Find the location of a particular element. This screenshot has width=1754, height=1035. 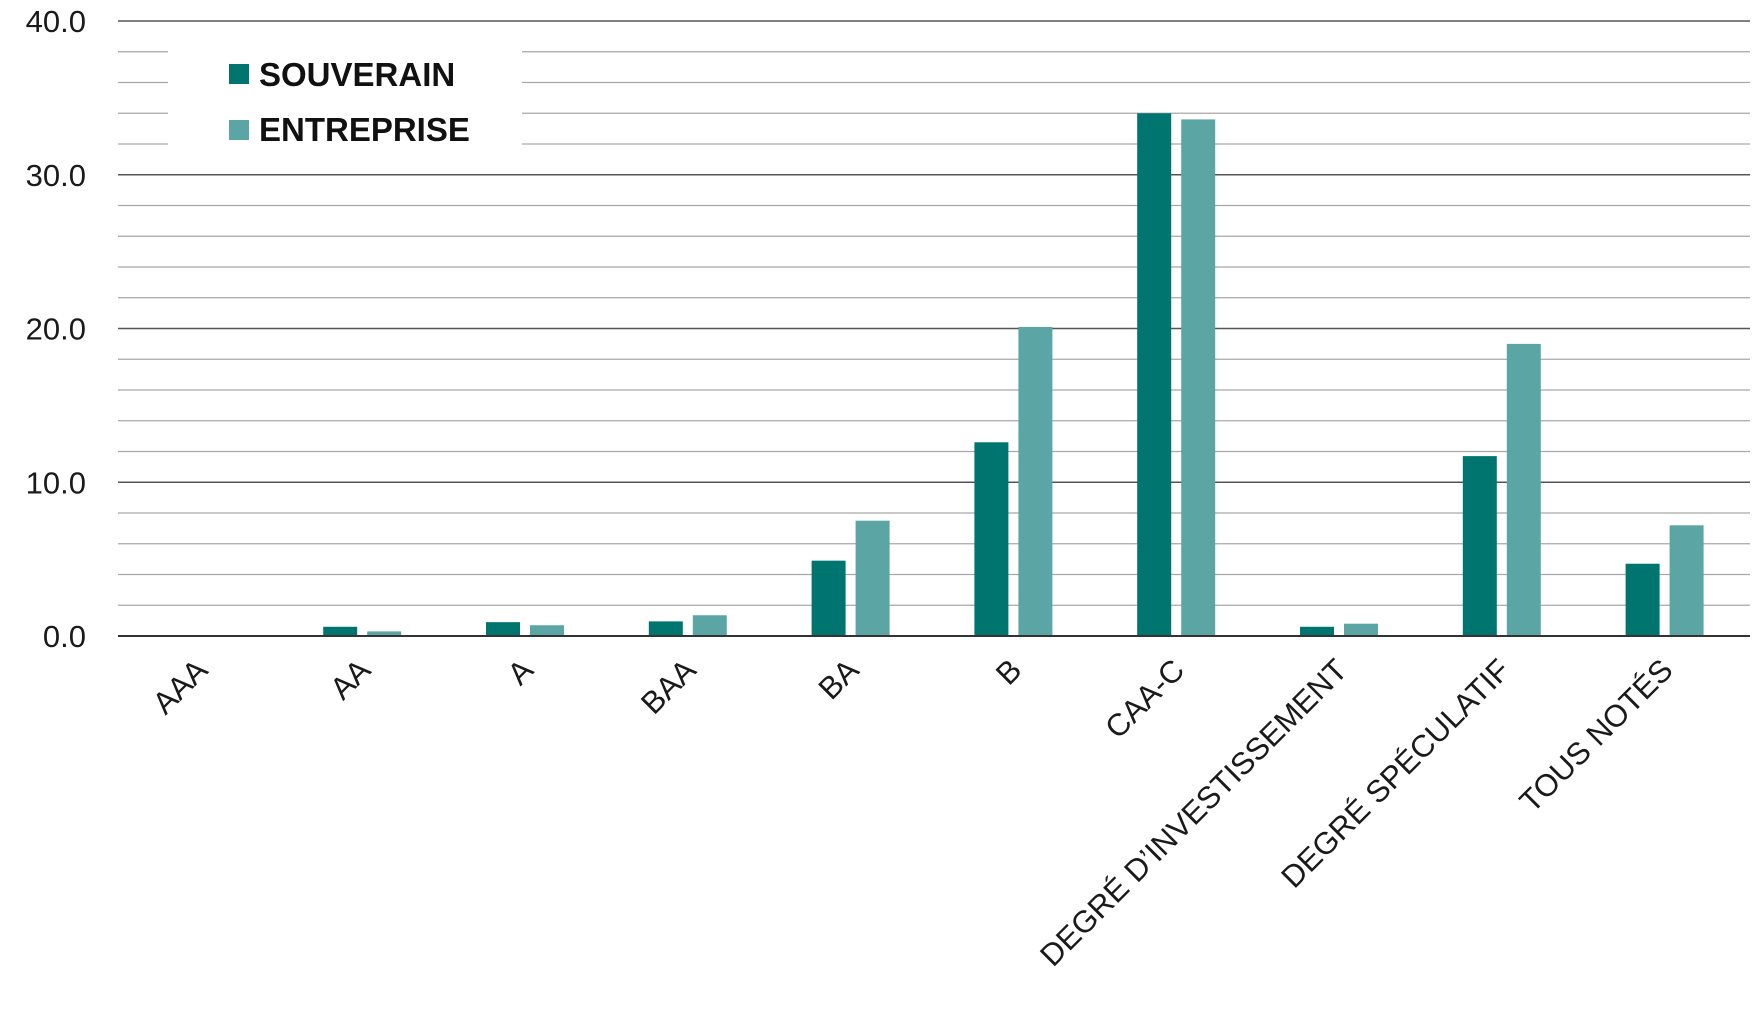

x-category-label: DEGRÉ D’INVESTISSEMENT is located at coordinates (1193, 812).